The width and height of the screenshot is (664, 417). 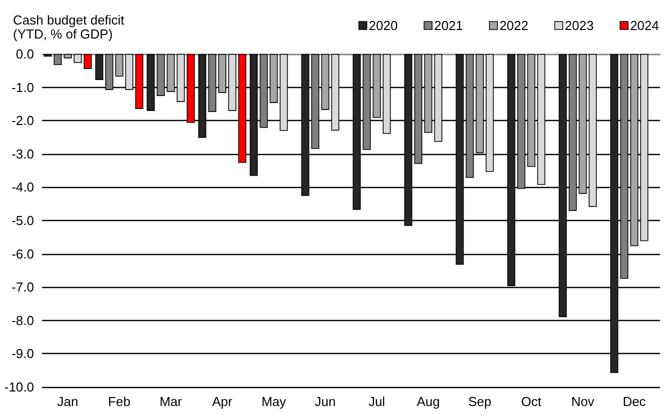 I want to click on legend-label: 2022, so click(x=513, y=25).